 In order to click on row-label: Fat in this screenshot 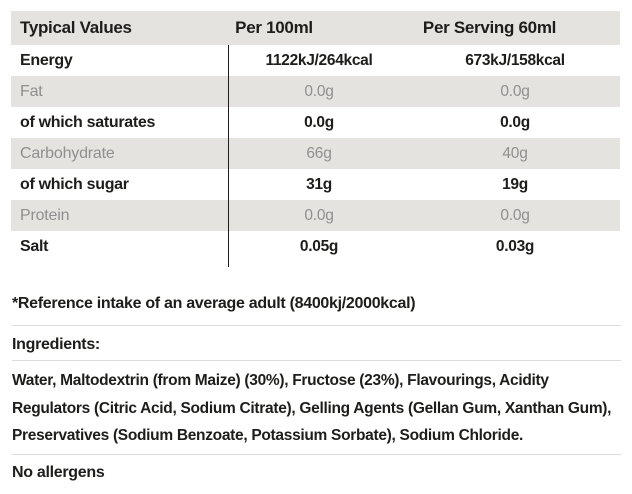, I will do `click(31, 91)`.